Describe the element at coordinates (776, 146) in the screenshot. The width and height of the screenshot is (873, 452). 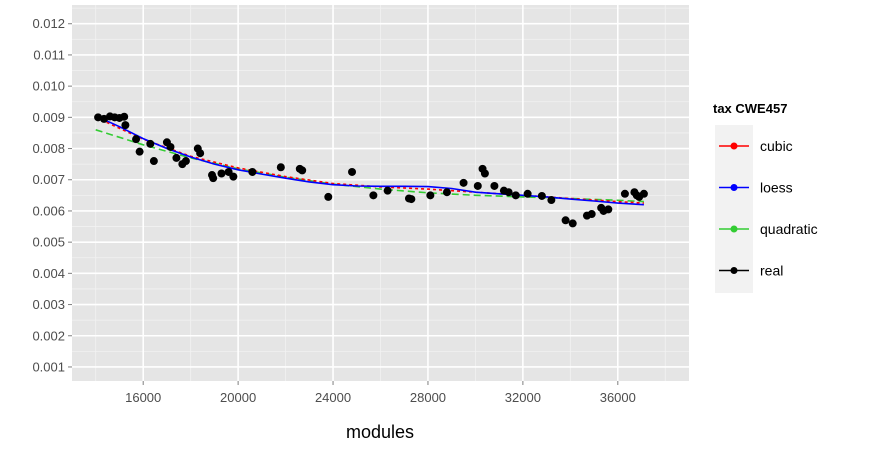
I see `legend-label: cubic` at that location.